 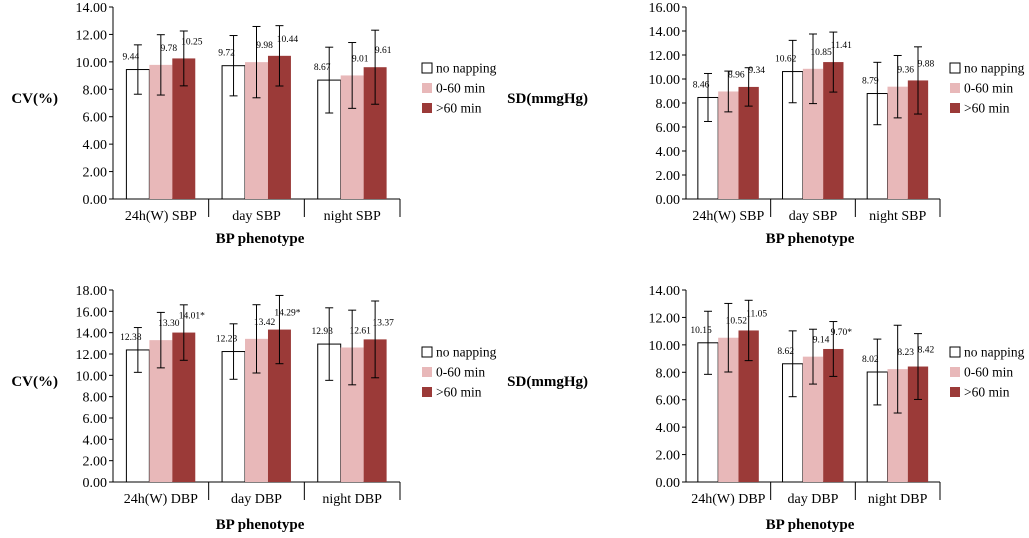 What do you see at coordinates (813, 499) in the screenshot?
I see `x-tick-label: day DBP` at bounding box center [813, 499].